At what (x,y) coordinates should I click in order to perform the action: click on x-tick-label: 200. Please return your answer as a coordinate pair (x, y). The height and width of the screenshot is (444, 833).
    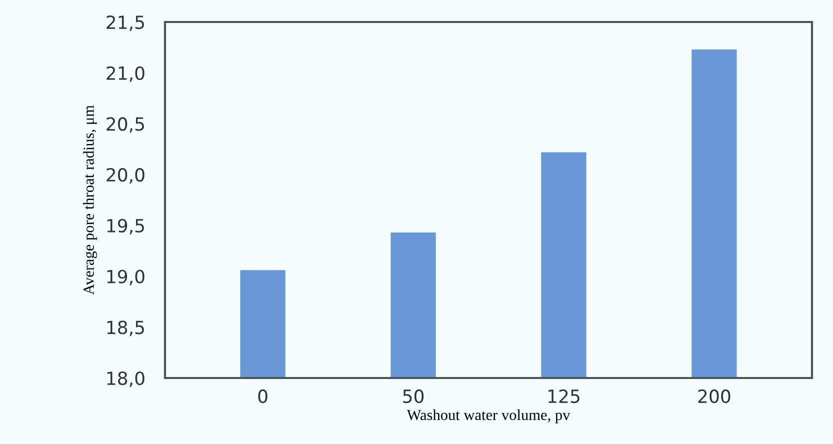
    Looking at the image, I should click on (714, 396).